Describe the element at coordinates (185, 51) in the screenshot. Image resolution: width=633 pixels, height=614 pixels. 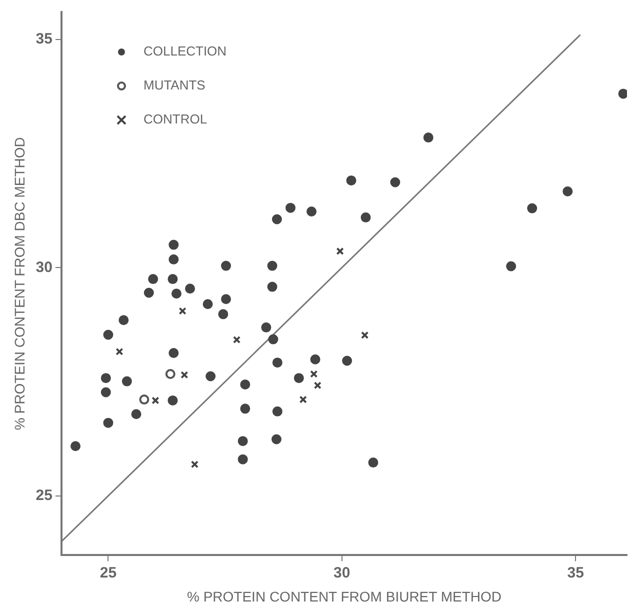
I see `legend-label: COLLECTION` at that location.